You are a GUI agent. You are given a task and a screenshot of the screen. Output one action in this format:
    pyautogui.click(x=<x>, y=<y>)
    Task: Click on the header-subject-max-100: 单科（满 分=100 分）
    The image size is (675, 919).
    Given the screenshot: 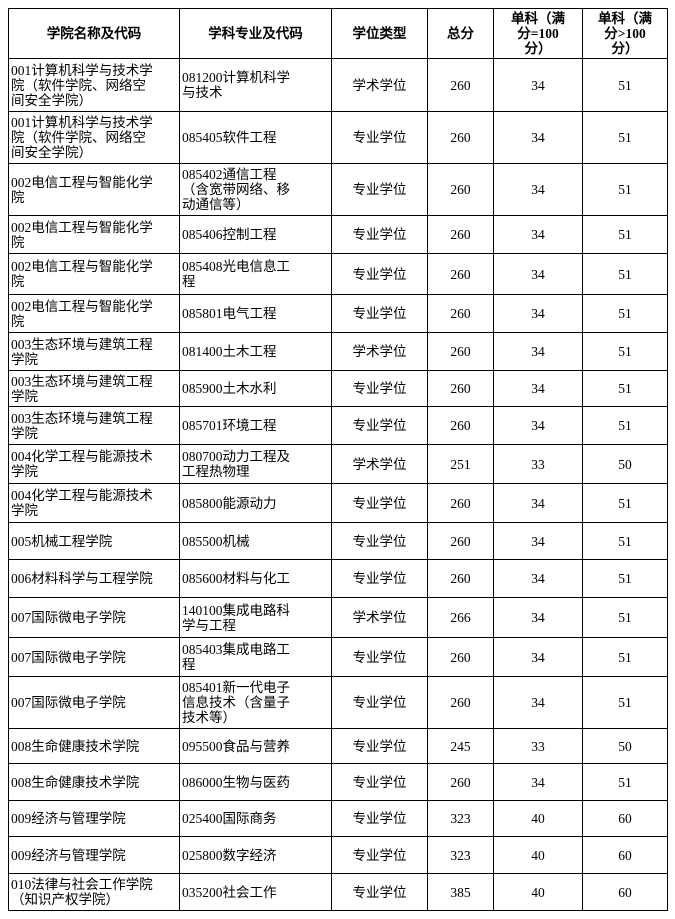 What is the action you would take?
    pyautogui.click(x=538, y=33)
    